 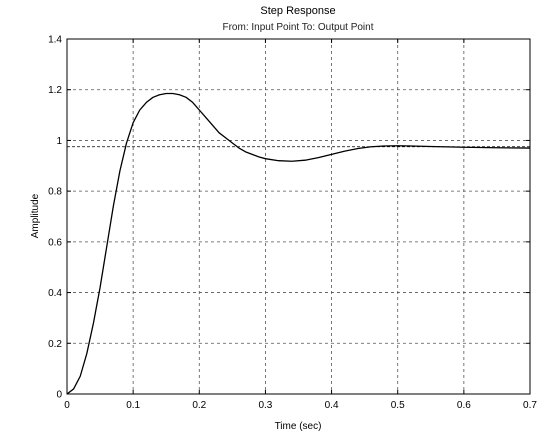 What do you see at coordinates (35, 215) in the screenshot?
I see `y-axis-label: Amplitude` at bounding box center [35, 215].